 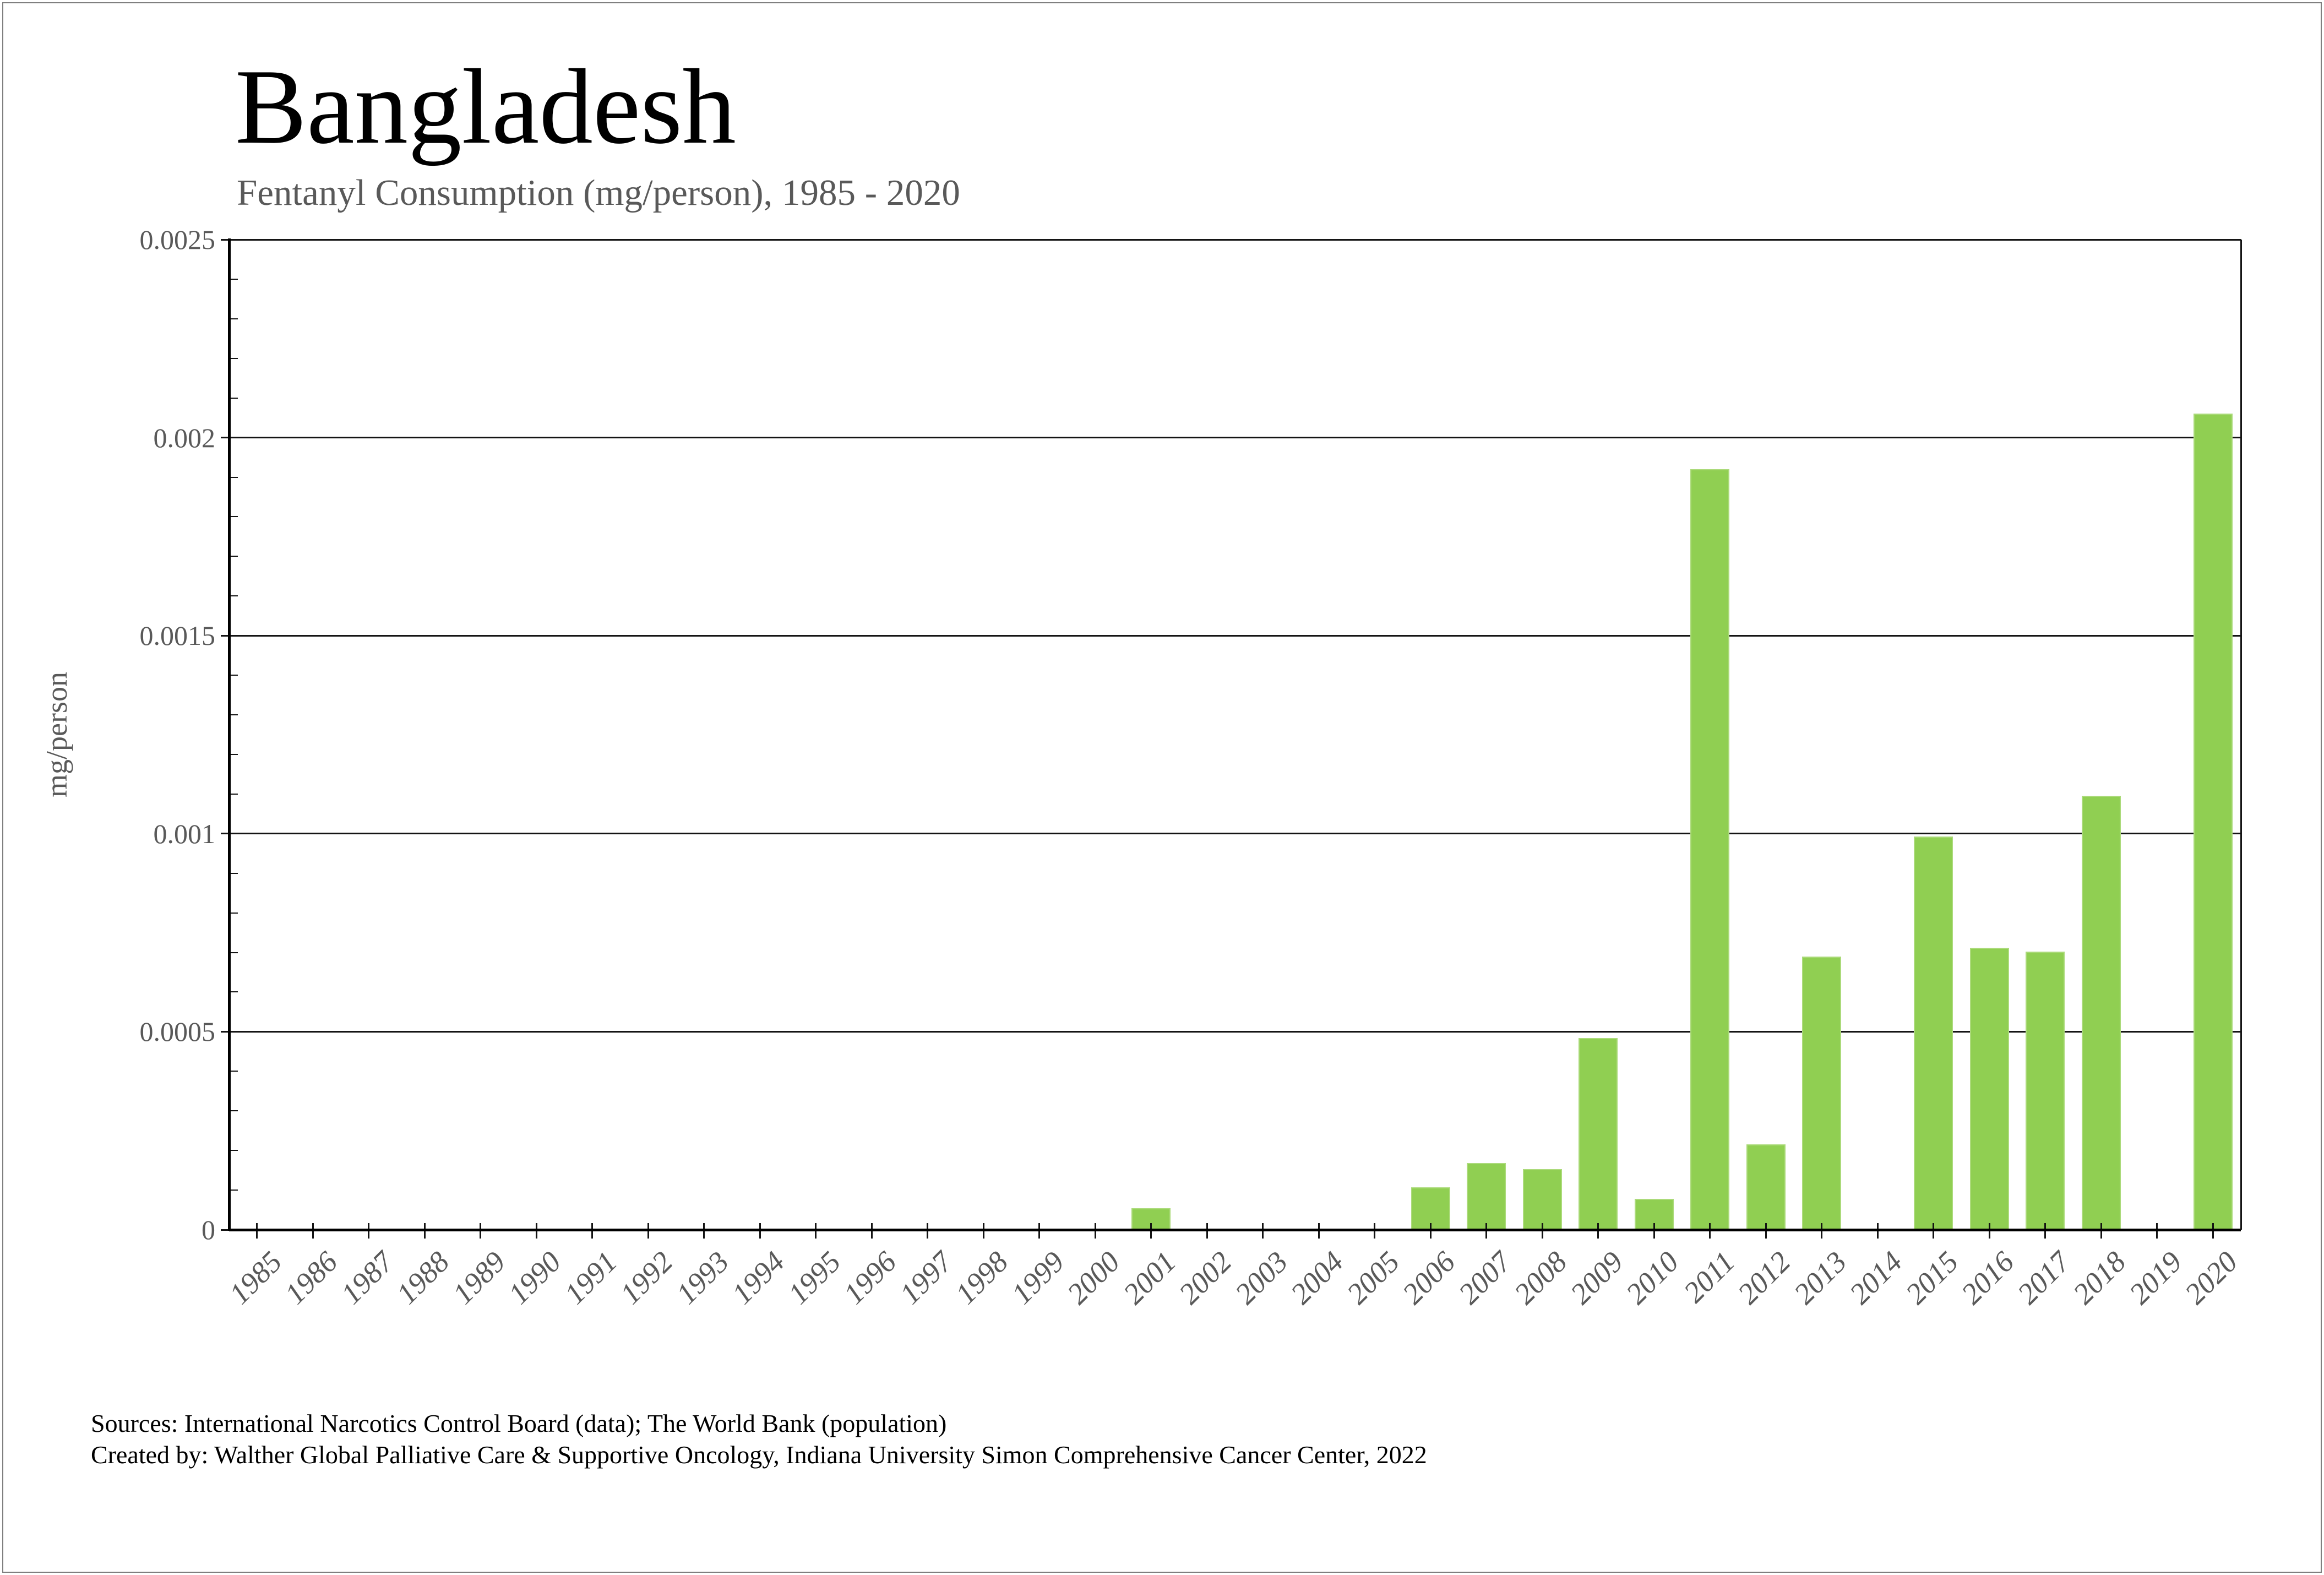 I want to click on x-tick-label-2001: 2001, so click(x=1150, y=1278).